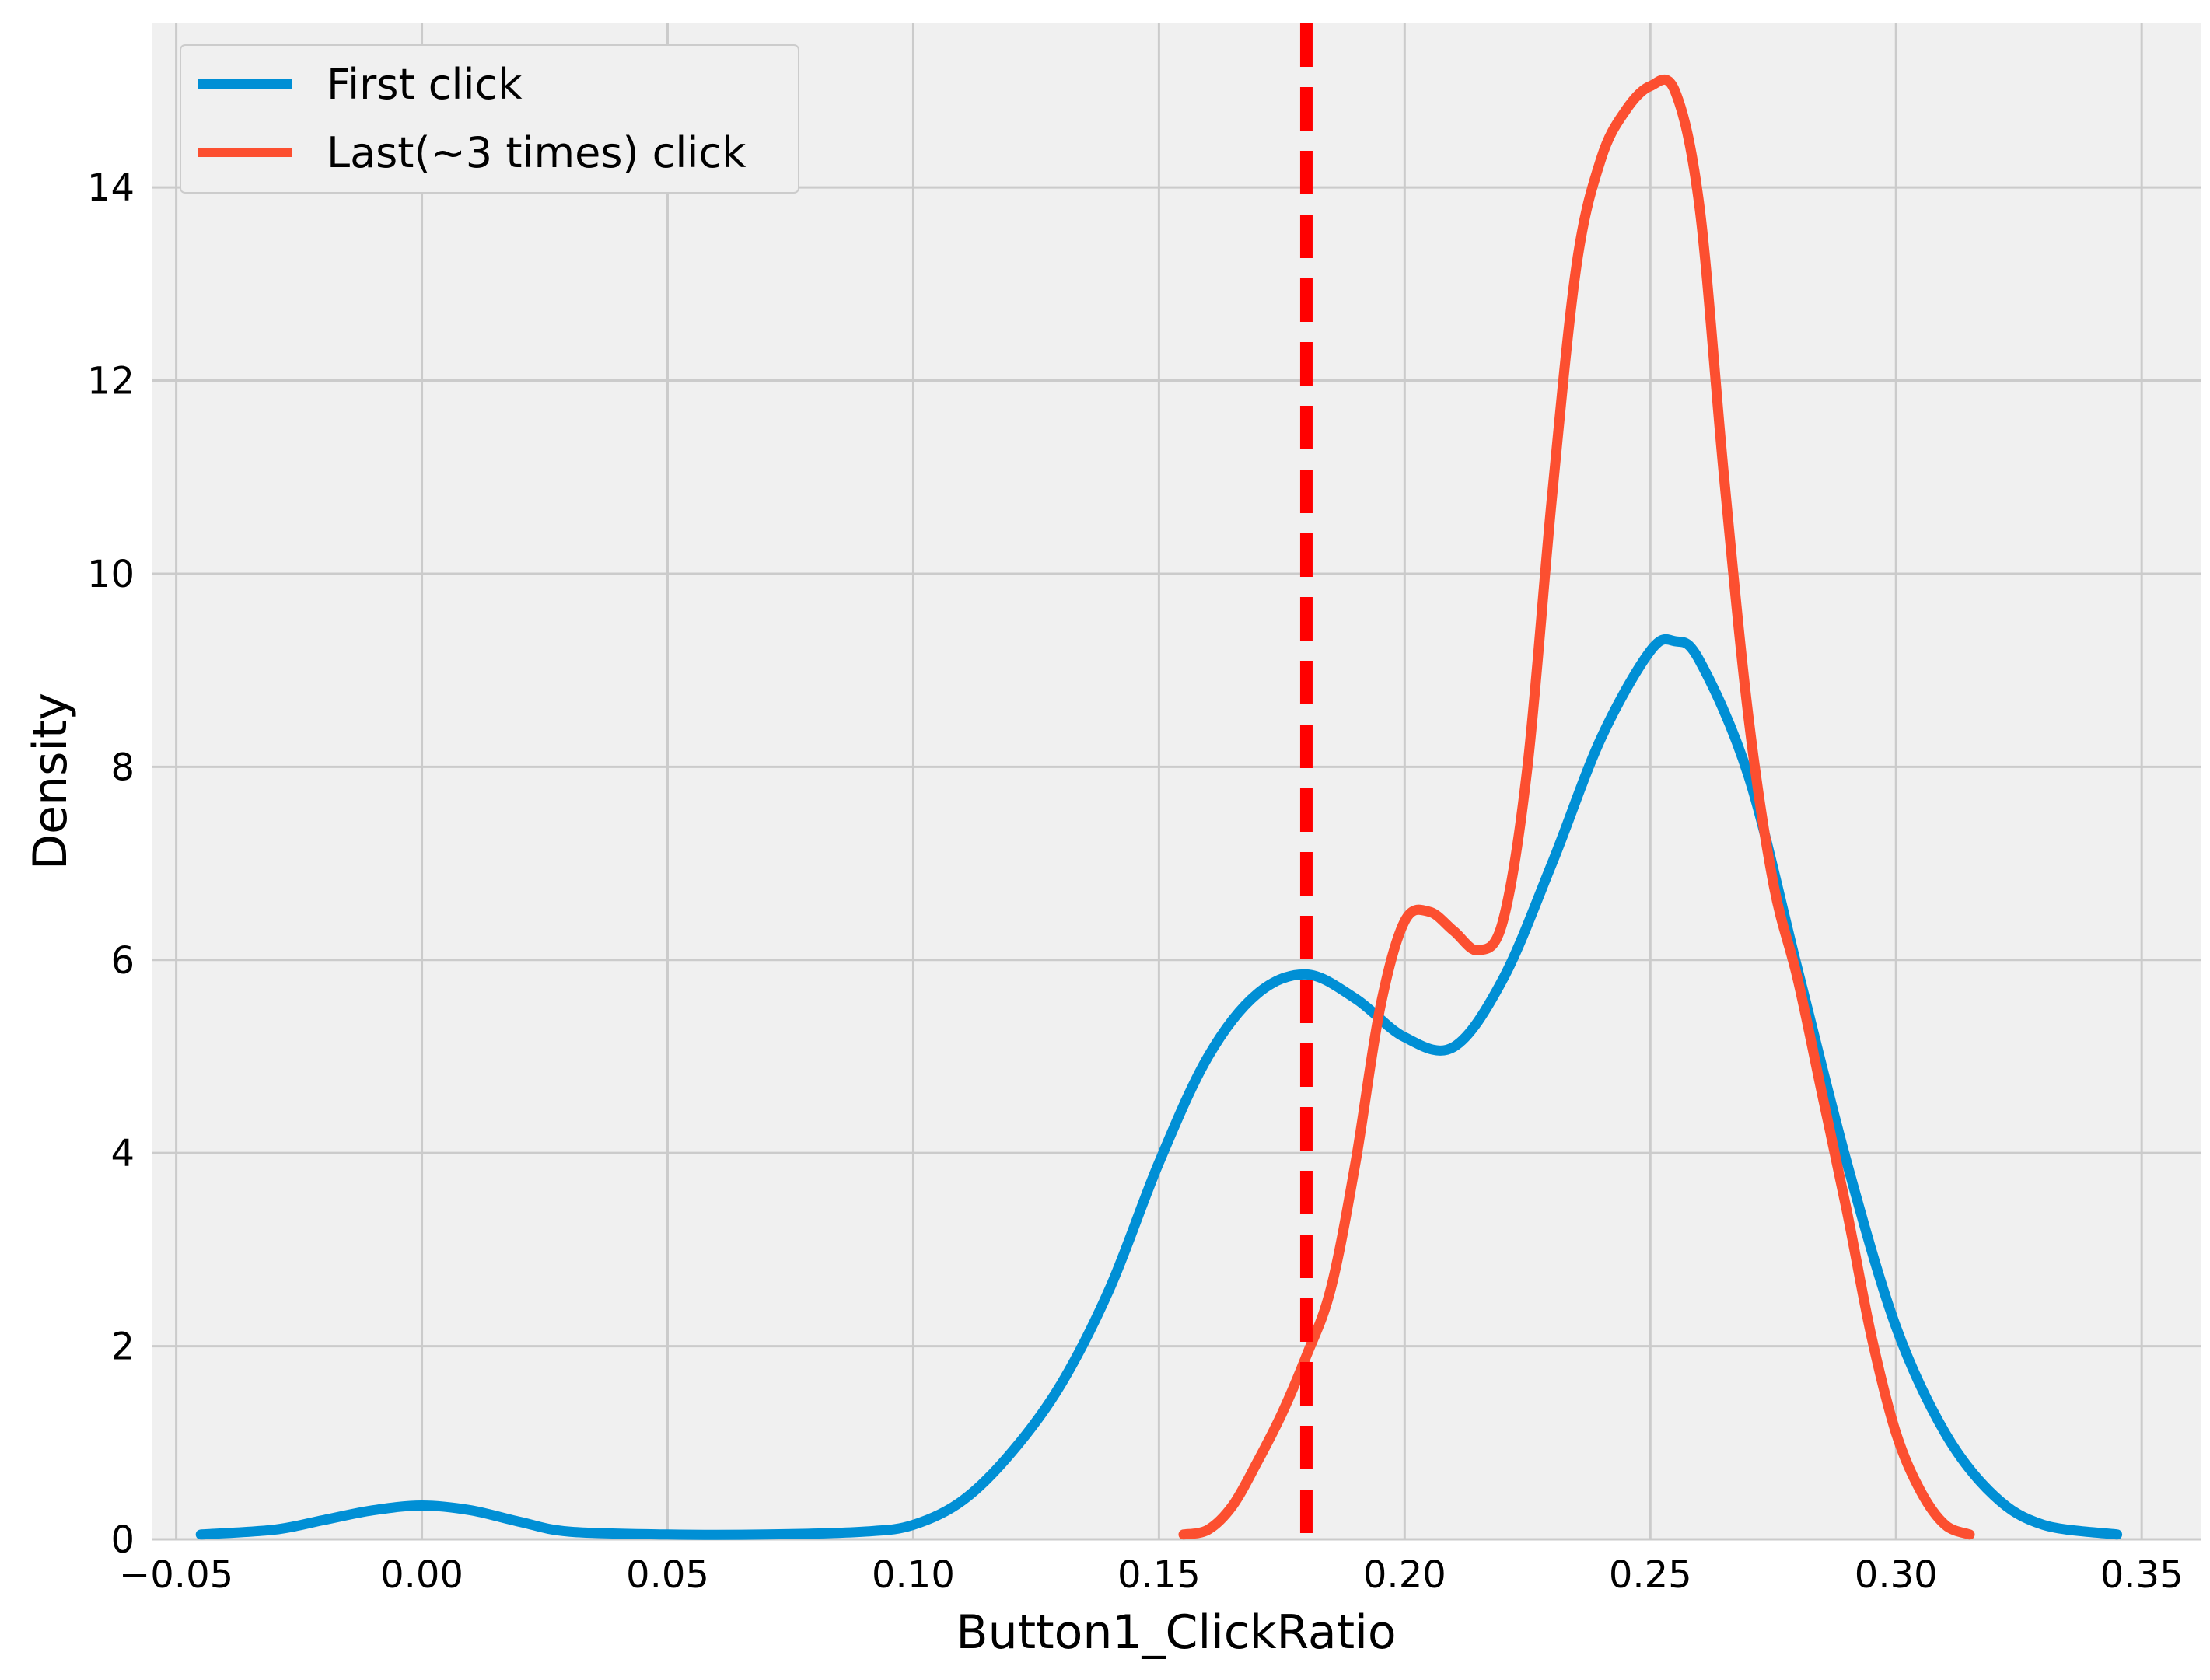 The image size is (2210, 1680). Describe the element at coordinates (123, 1154) in the screenshot. I see `y-tick-label: 4` at that location.